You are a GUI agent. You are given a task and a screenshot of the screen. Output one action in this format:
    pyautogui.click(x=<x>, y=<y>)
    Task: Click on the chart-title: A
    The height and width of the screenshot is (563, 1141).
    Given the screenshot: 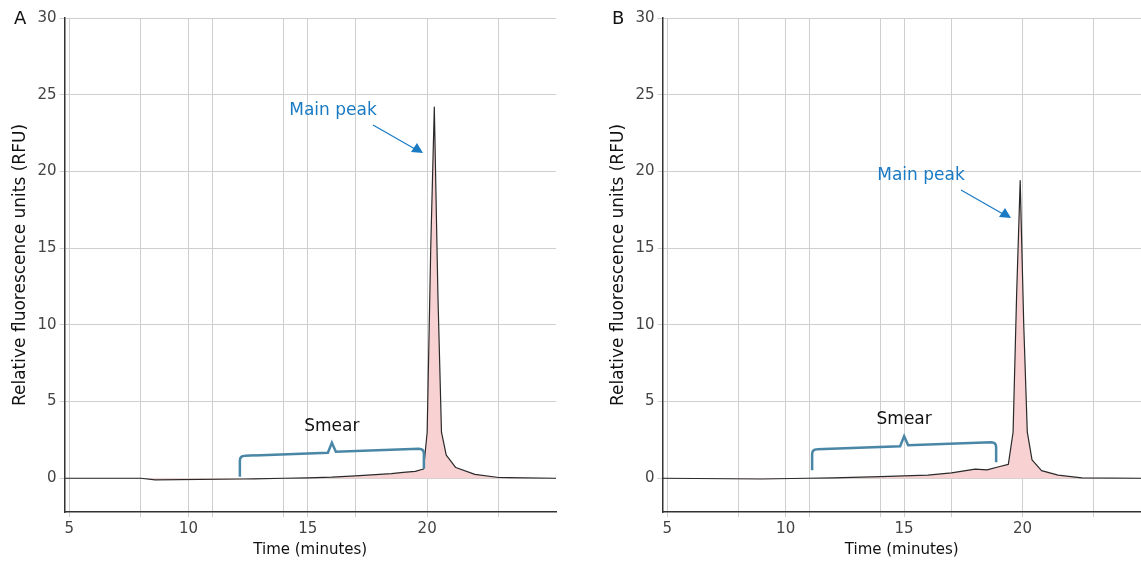 What is the action you would take?
    pyautogui.click(x=20, y=17)
    